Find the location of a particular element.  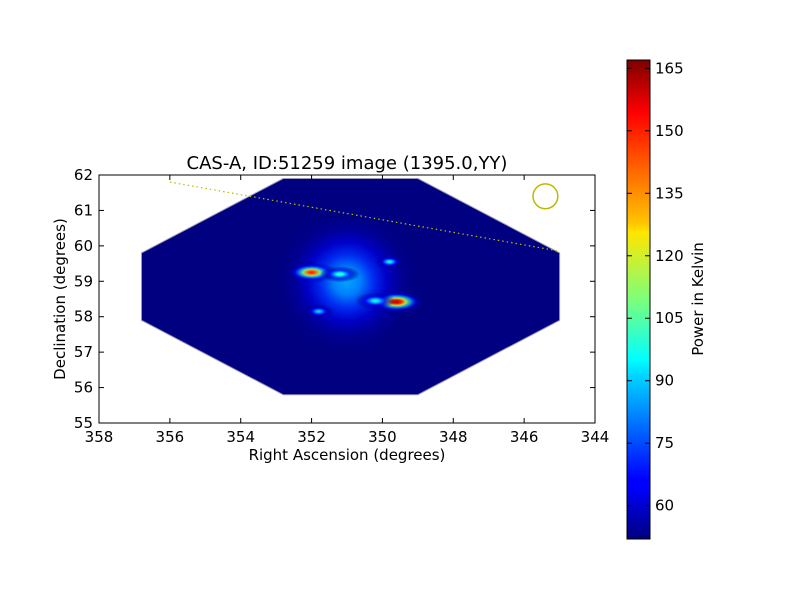

overlay-dotted-line is located at coordinates (364, 216).